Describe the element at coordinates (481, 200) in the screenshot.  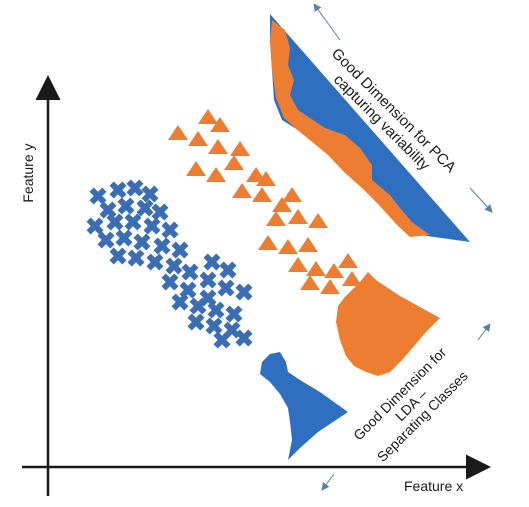
I see `pca-direction-arrow-lower` at that location.